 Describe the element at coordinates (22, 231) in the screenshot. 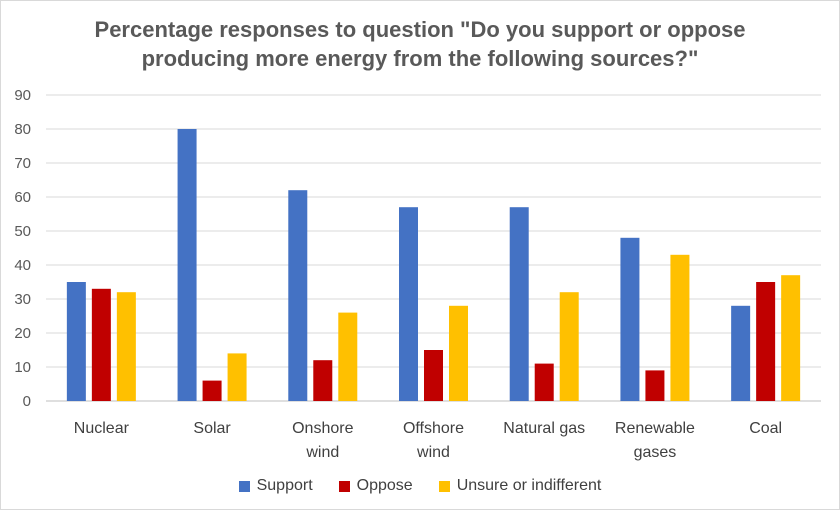

I see `y-tick-label: 50` at that location.